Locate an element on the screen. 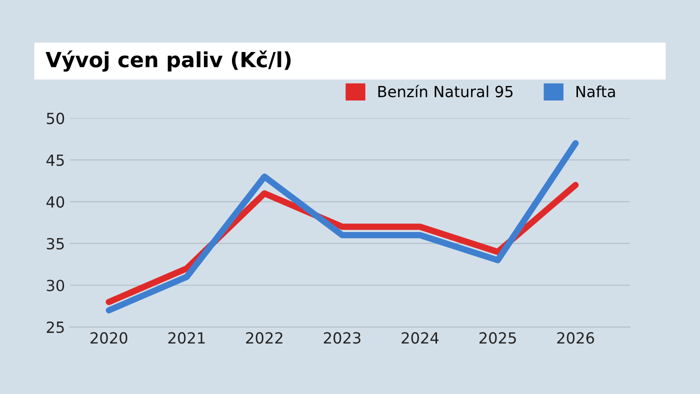 This screenshot has width=700, height=394. y-tick-label: 35 is located at coordinates (55, 244).